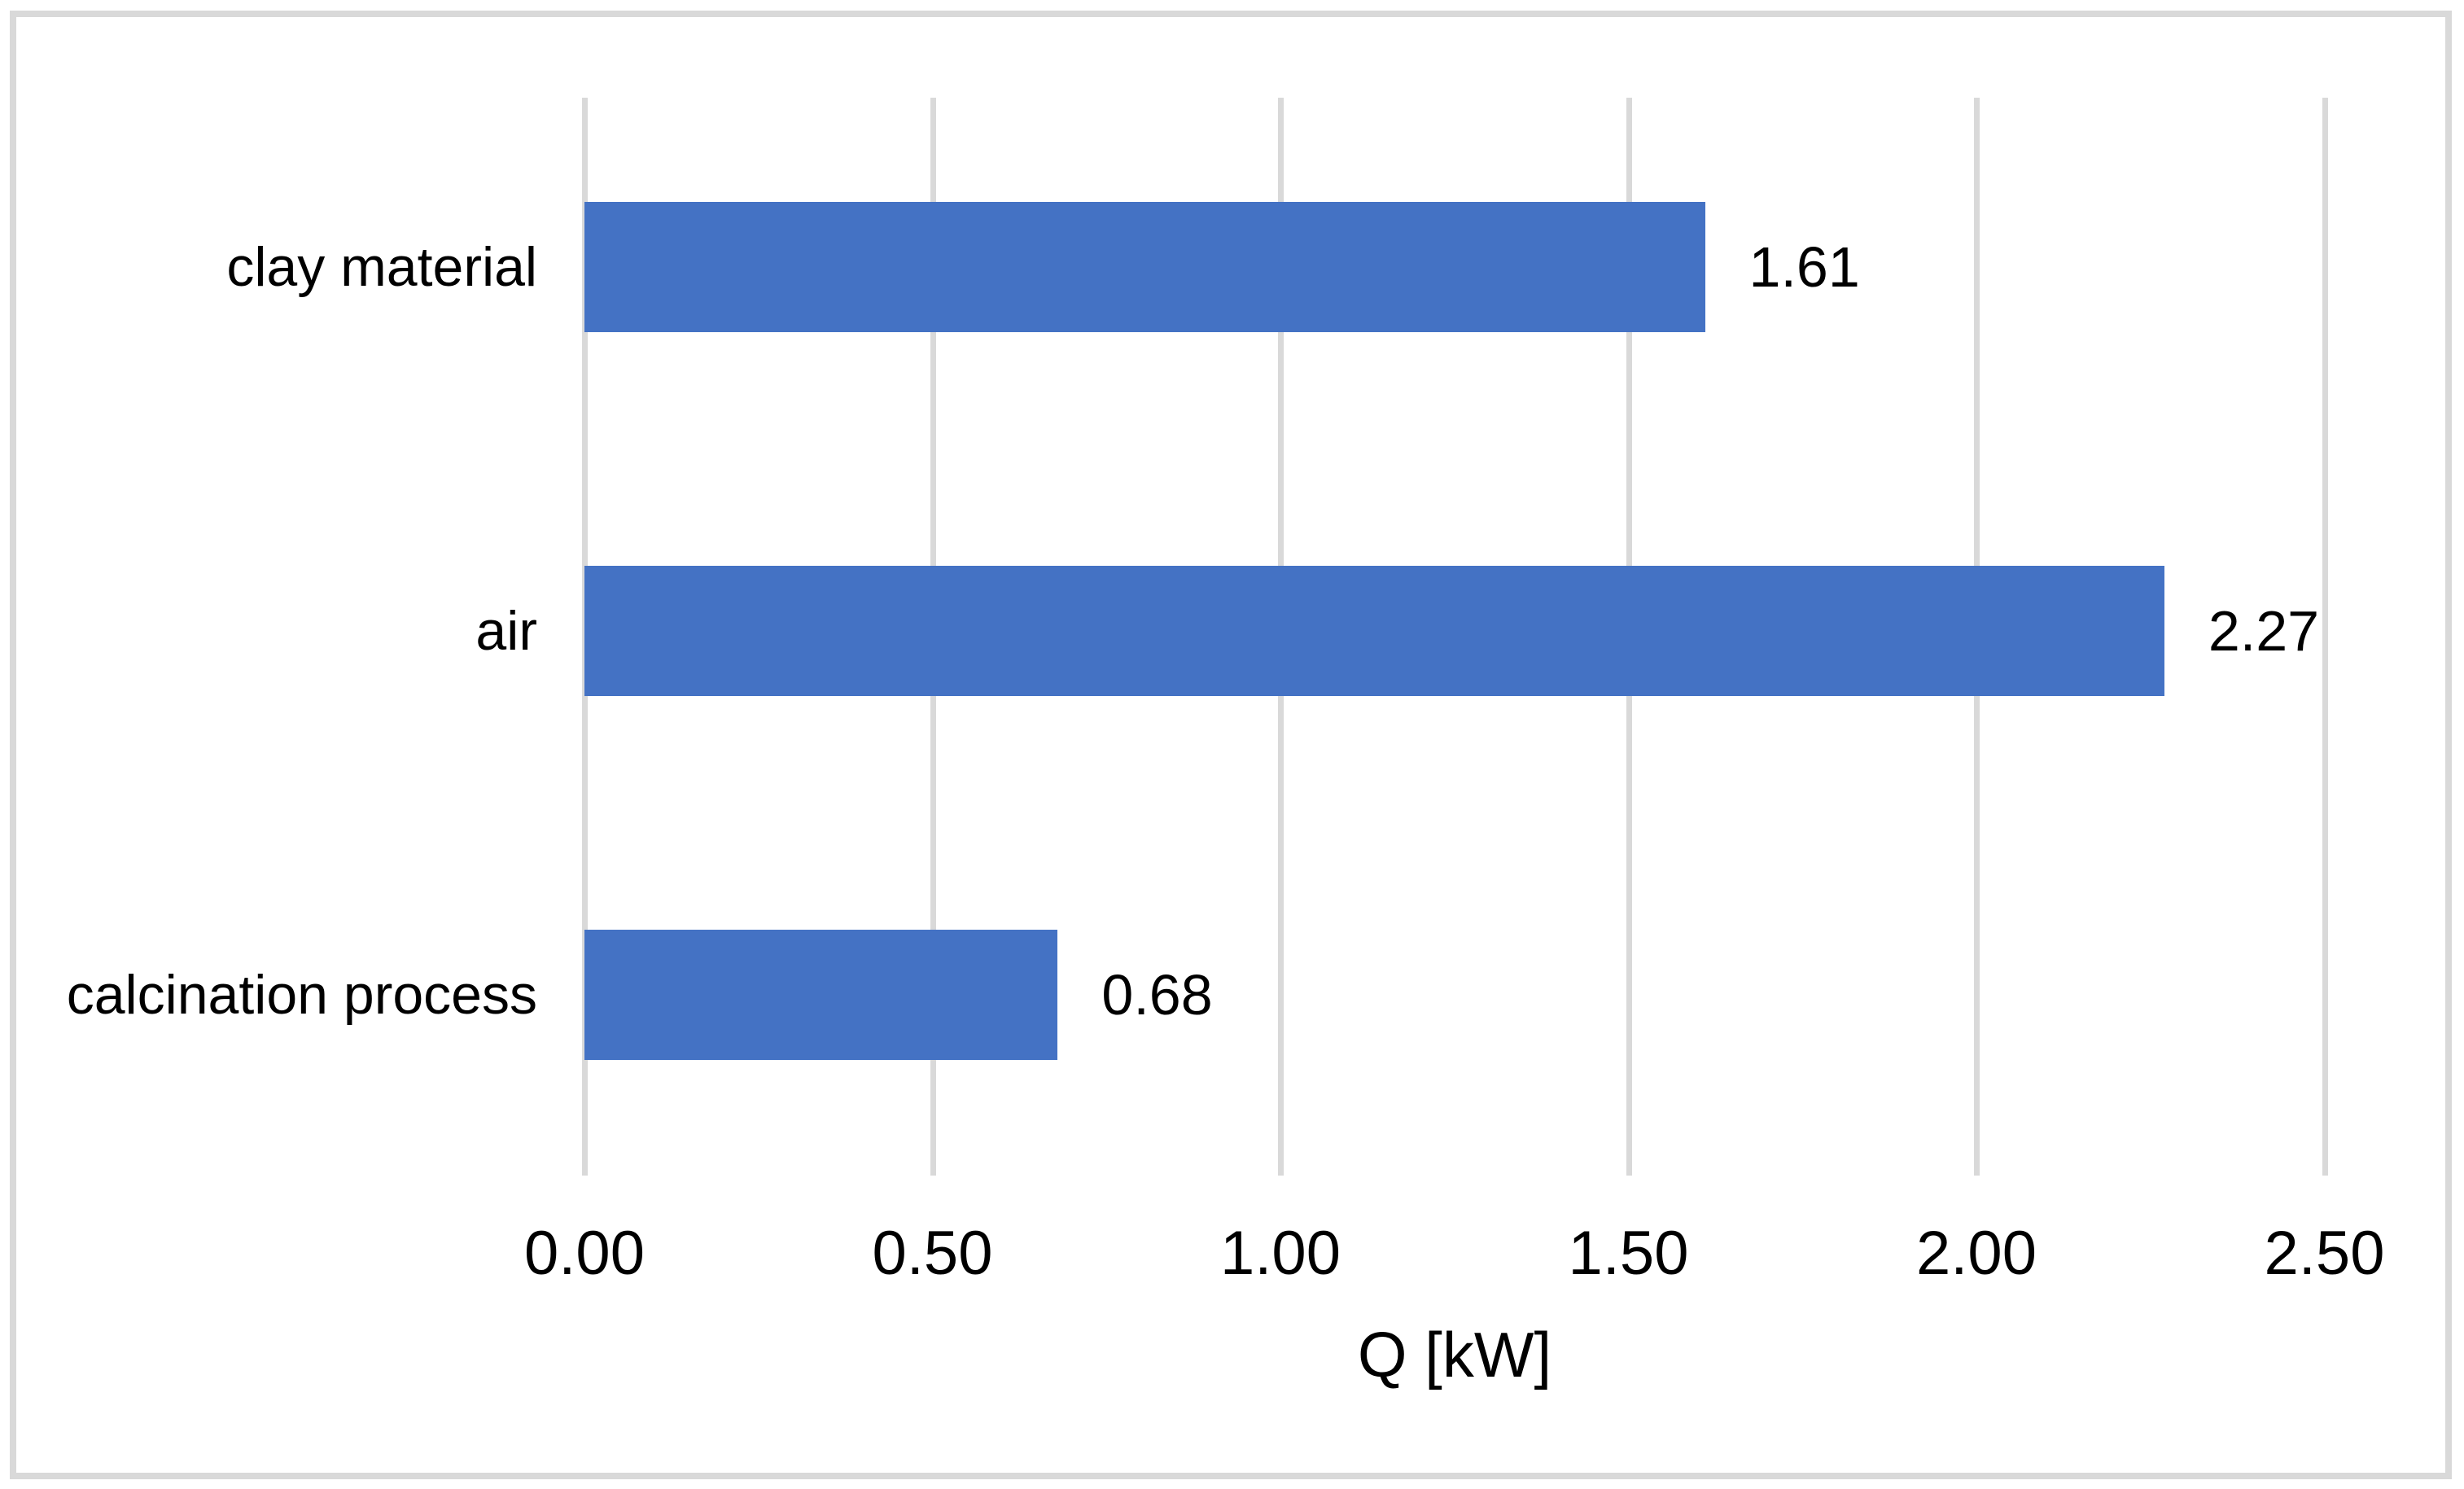 Image resolution: width=2464 pixels, height=1489 pixels. What do you see at coordinates (821, 995) in the screenshot?
I see `bar-calcination-process` at bounding box center [821, 995].